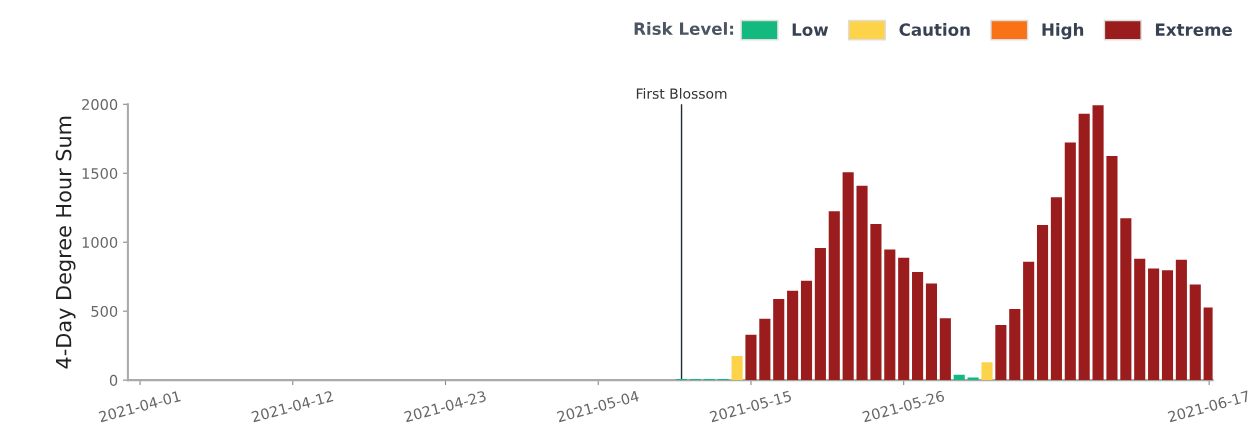 The width and height of the screenshot is (1254, 431). Describe the element at coordinates (681, 93) in the screenshot. I see `ref-line-label: First Blossom` at that location.